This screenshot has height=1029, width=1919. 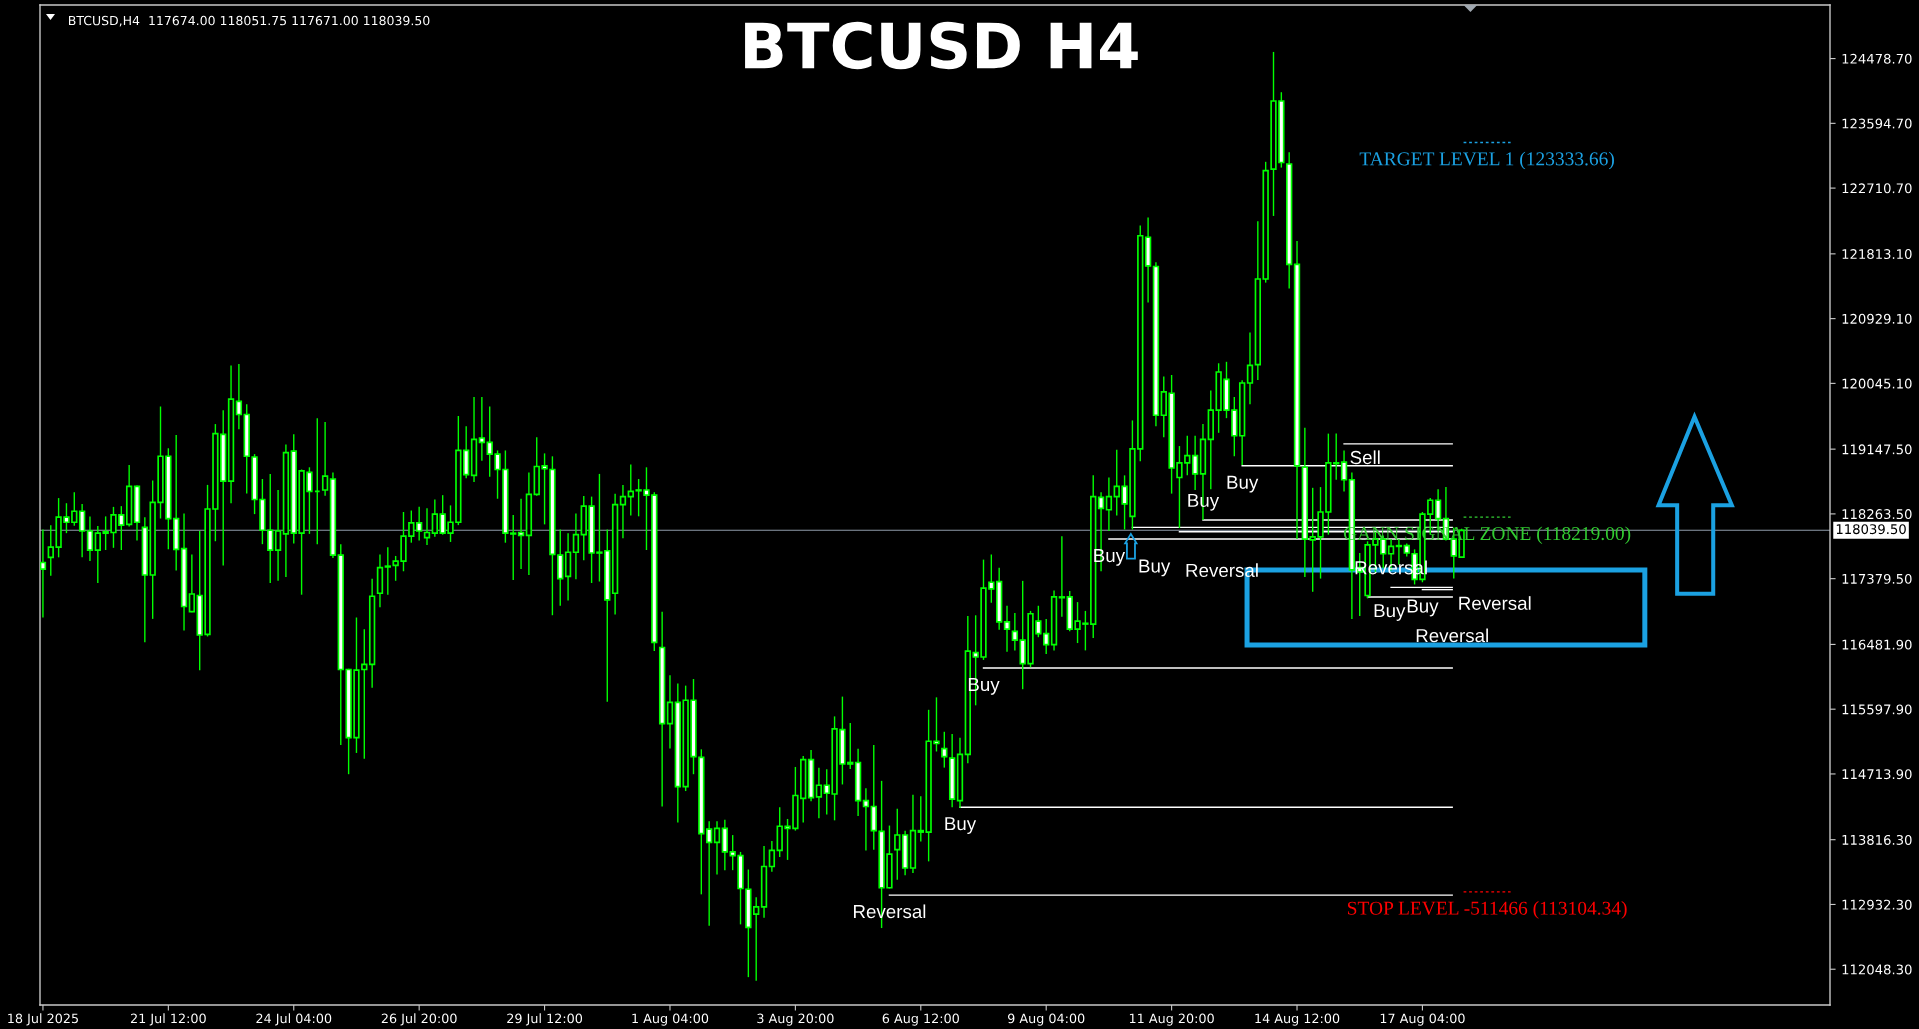 What do you see at coordinates (1877, 709) in the screenshot?
I see `y-tick-label: 115597.90` at bounding box center [1877, 709].